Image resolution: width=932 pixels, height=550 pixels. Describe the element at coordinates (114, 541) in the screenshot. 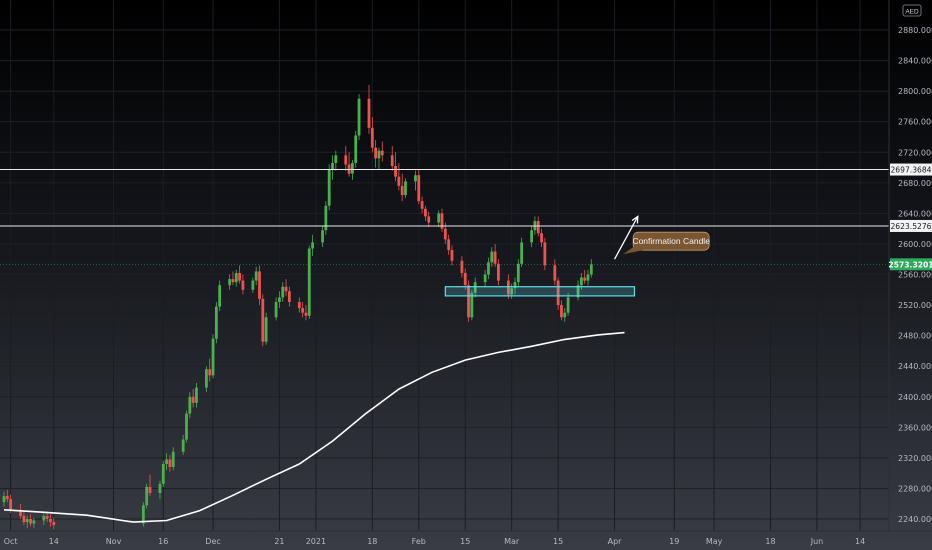

I see `x-tick-label: Nov` at that location.